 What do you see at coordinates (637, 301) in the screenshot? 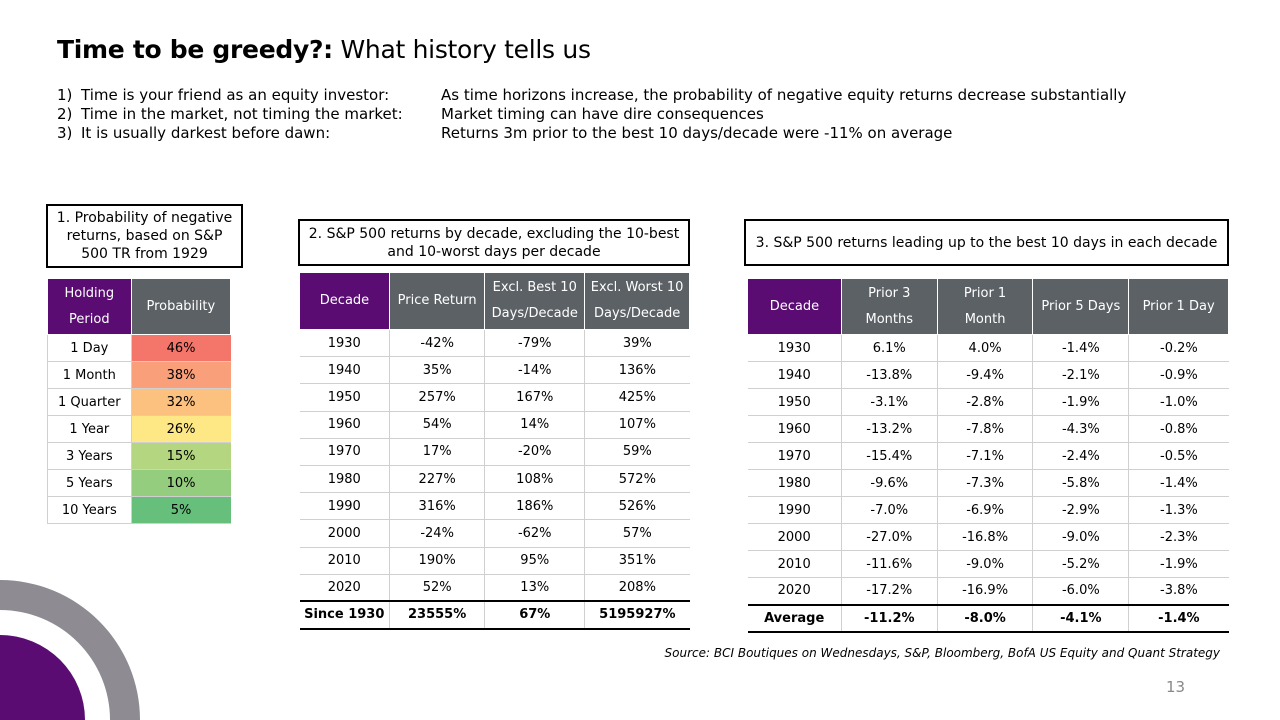
I see `header-excl-worst: Excl. Worst 10 Days/Decade` at bounding box center [637, 301].